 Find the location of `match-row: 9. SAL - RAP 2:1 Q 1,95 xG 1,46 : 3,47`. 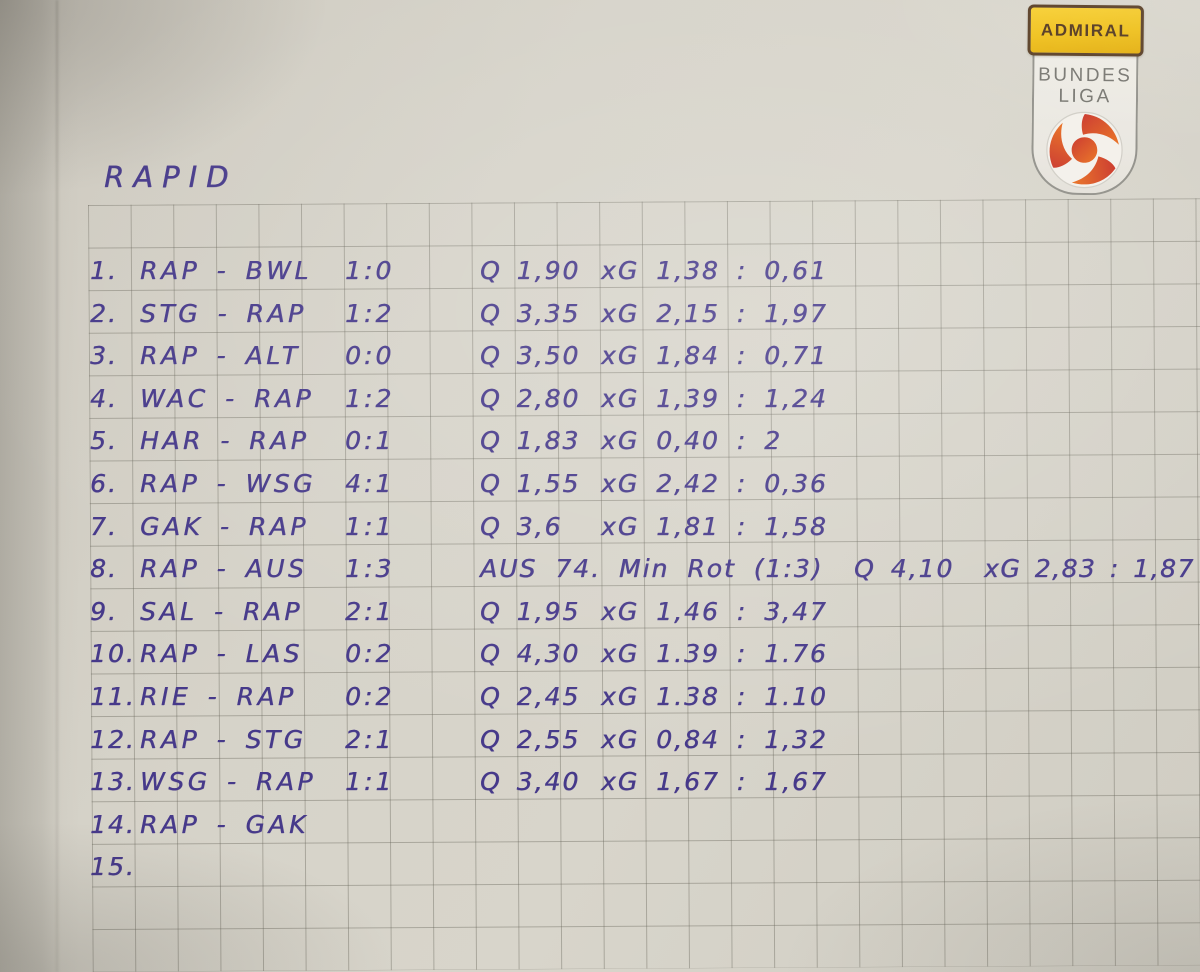

match-row: 9. SAL - RAP 2:1 Q 1,95 xG 1,46 : 3,47 is located at coordinates (644, 613).